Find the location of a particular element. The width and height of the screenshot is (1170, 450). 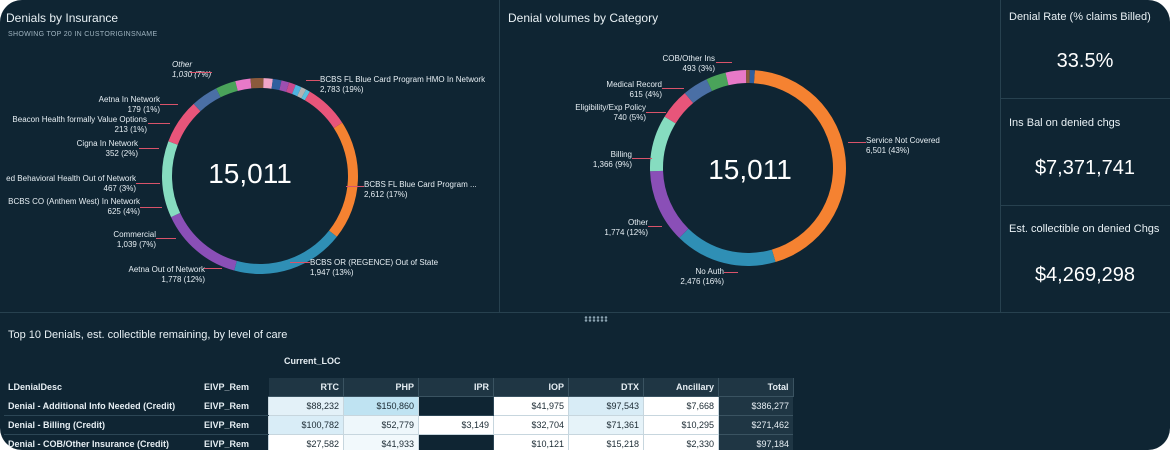

row-desc: Denial - Additional Info Needed (Credit) is located at coordinates (102, 406).